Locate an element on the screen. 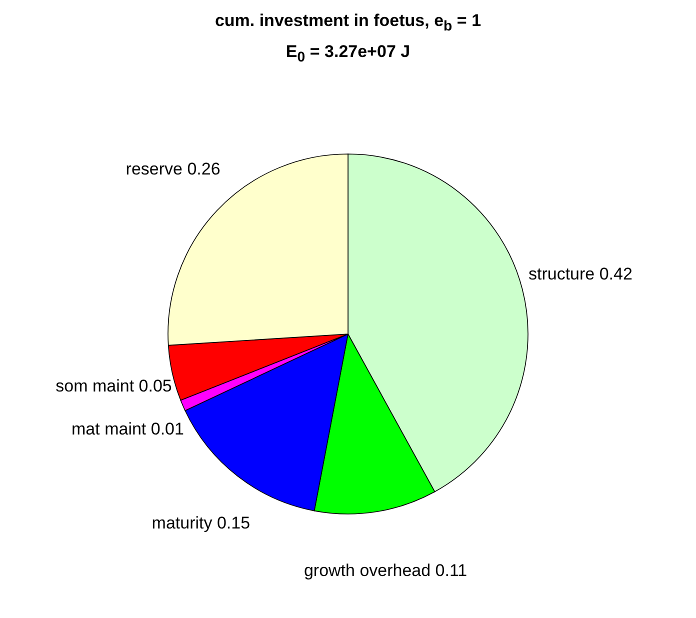 The height and width of the screenshot is (618, 696). slice-label: som maint 0.05 is located at coordinates (114, 386).